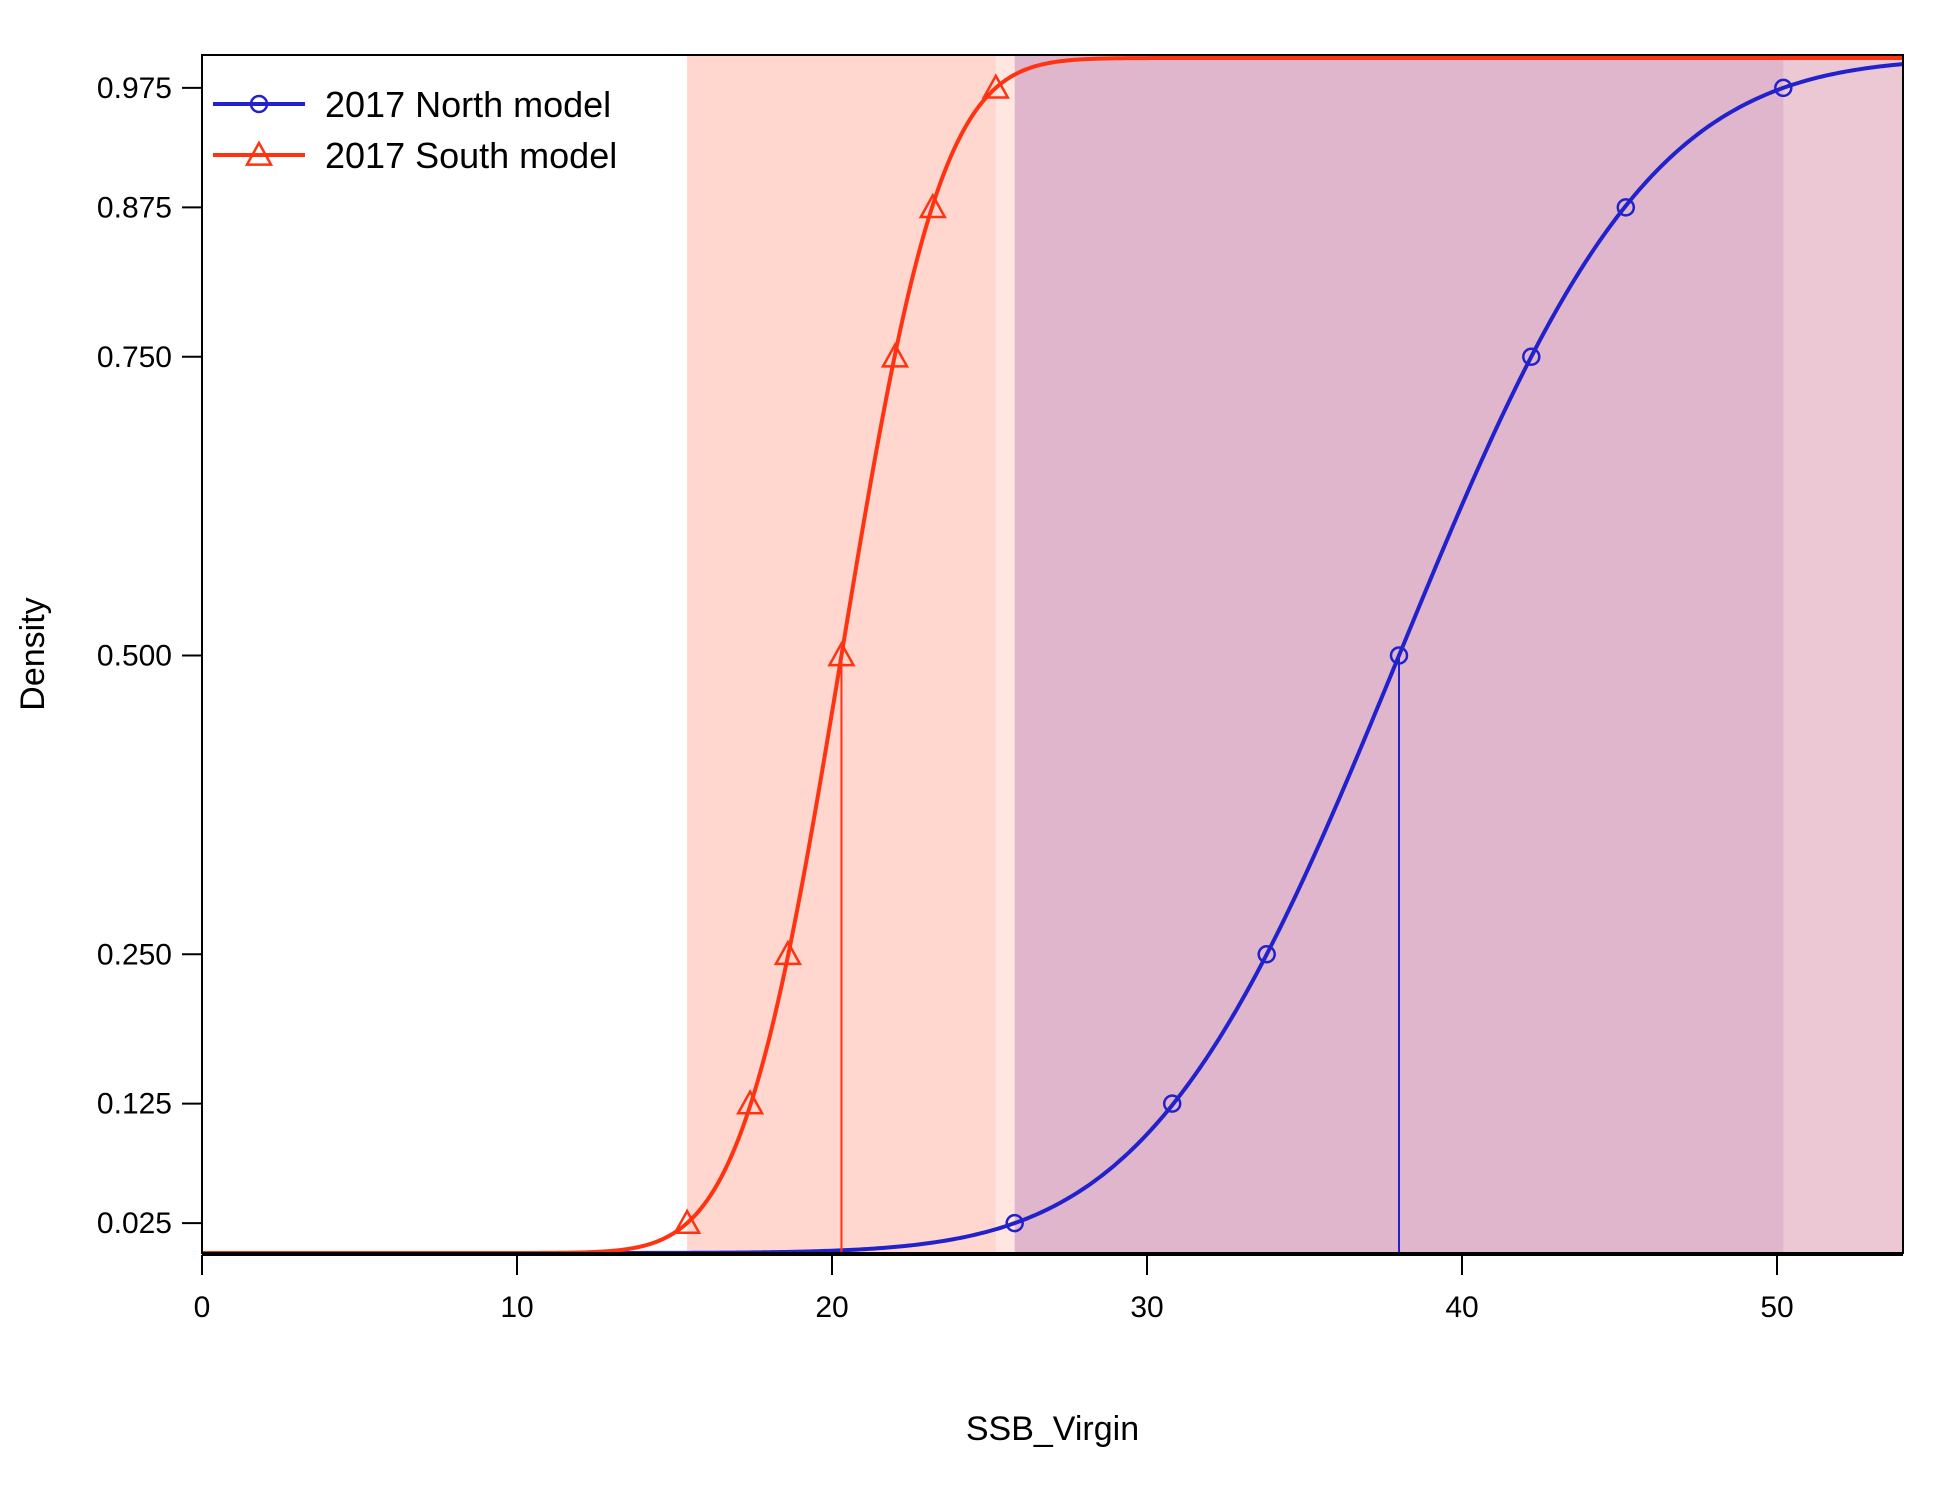 The height and width of the screenshot is (1500, 1950). What do you see at coordinates (1776, 1307) in the screenshot?
I see `x-tick-label: 50` at bounding box center [1776, 1307].